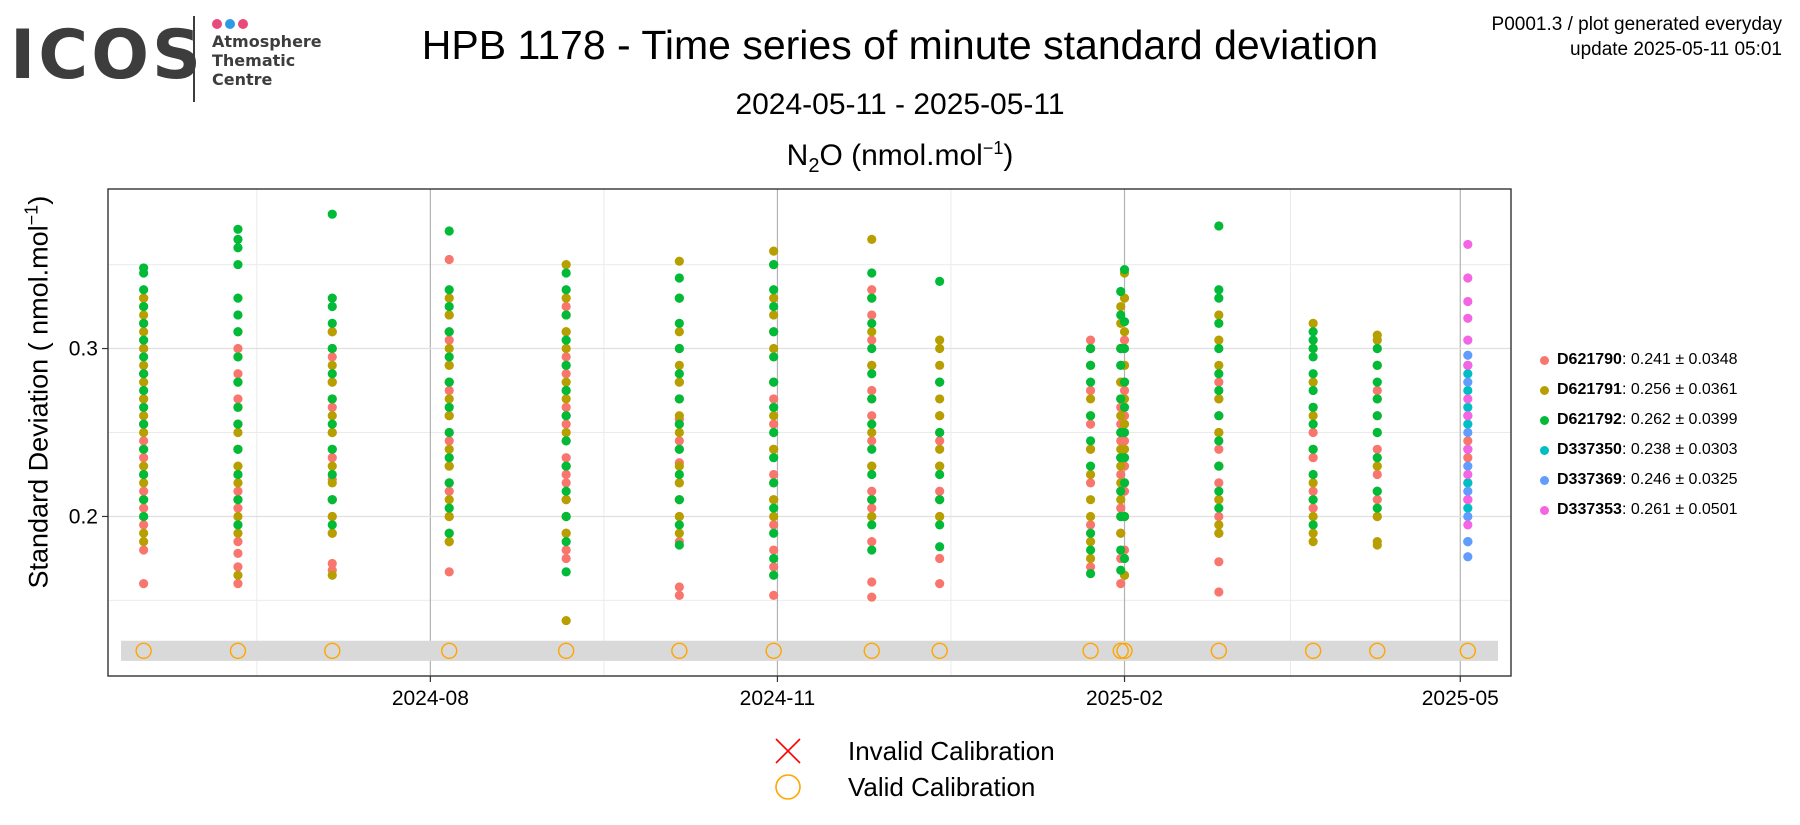 This screenshot has height=825, width=1800. What do you see at coordinates (1636, 24) in the screenshot?
I see `plot-info-line-1: P0001.3 / plot generated everyday` at bounding box center [1636, 24].